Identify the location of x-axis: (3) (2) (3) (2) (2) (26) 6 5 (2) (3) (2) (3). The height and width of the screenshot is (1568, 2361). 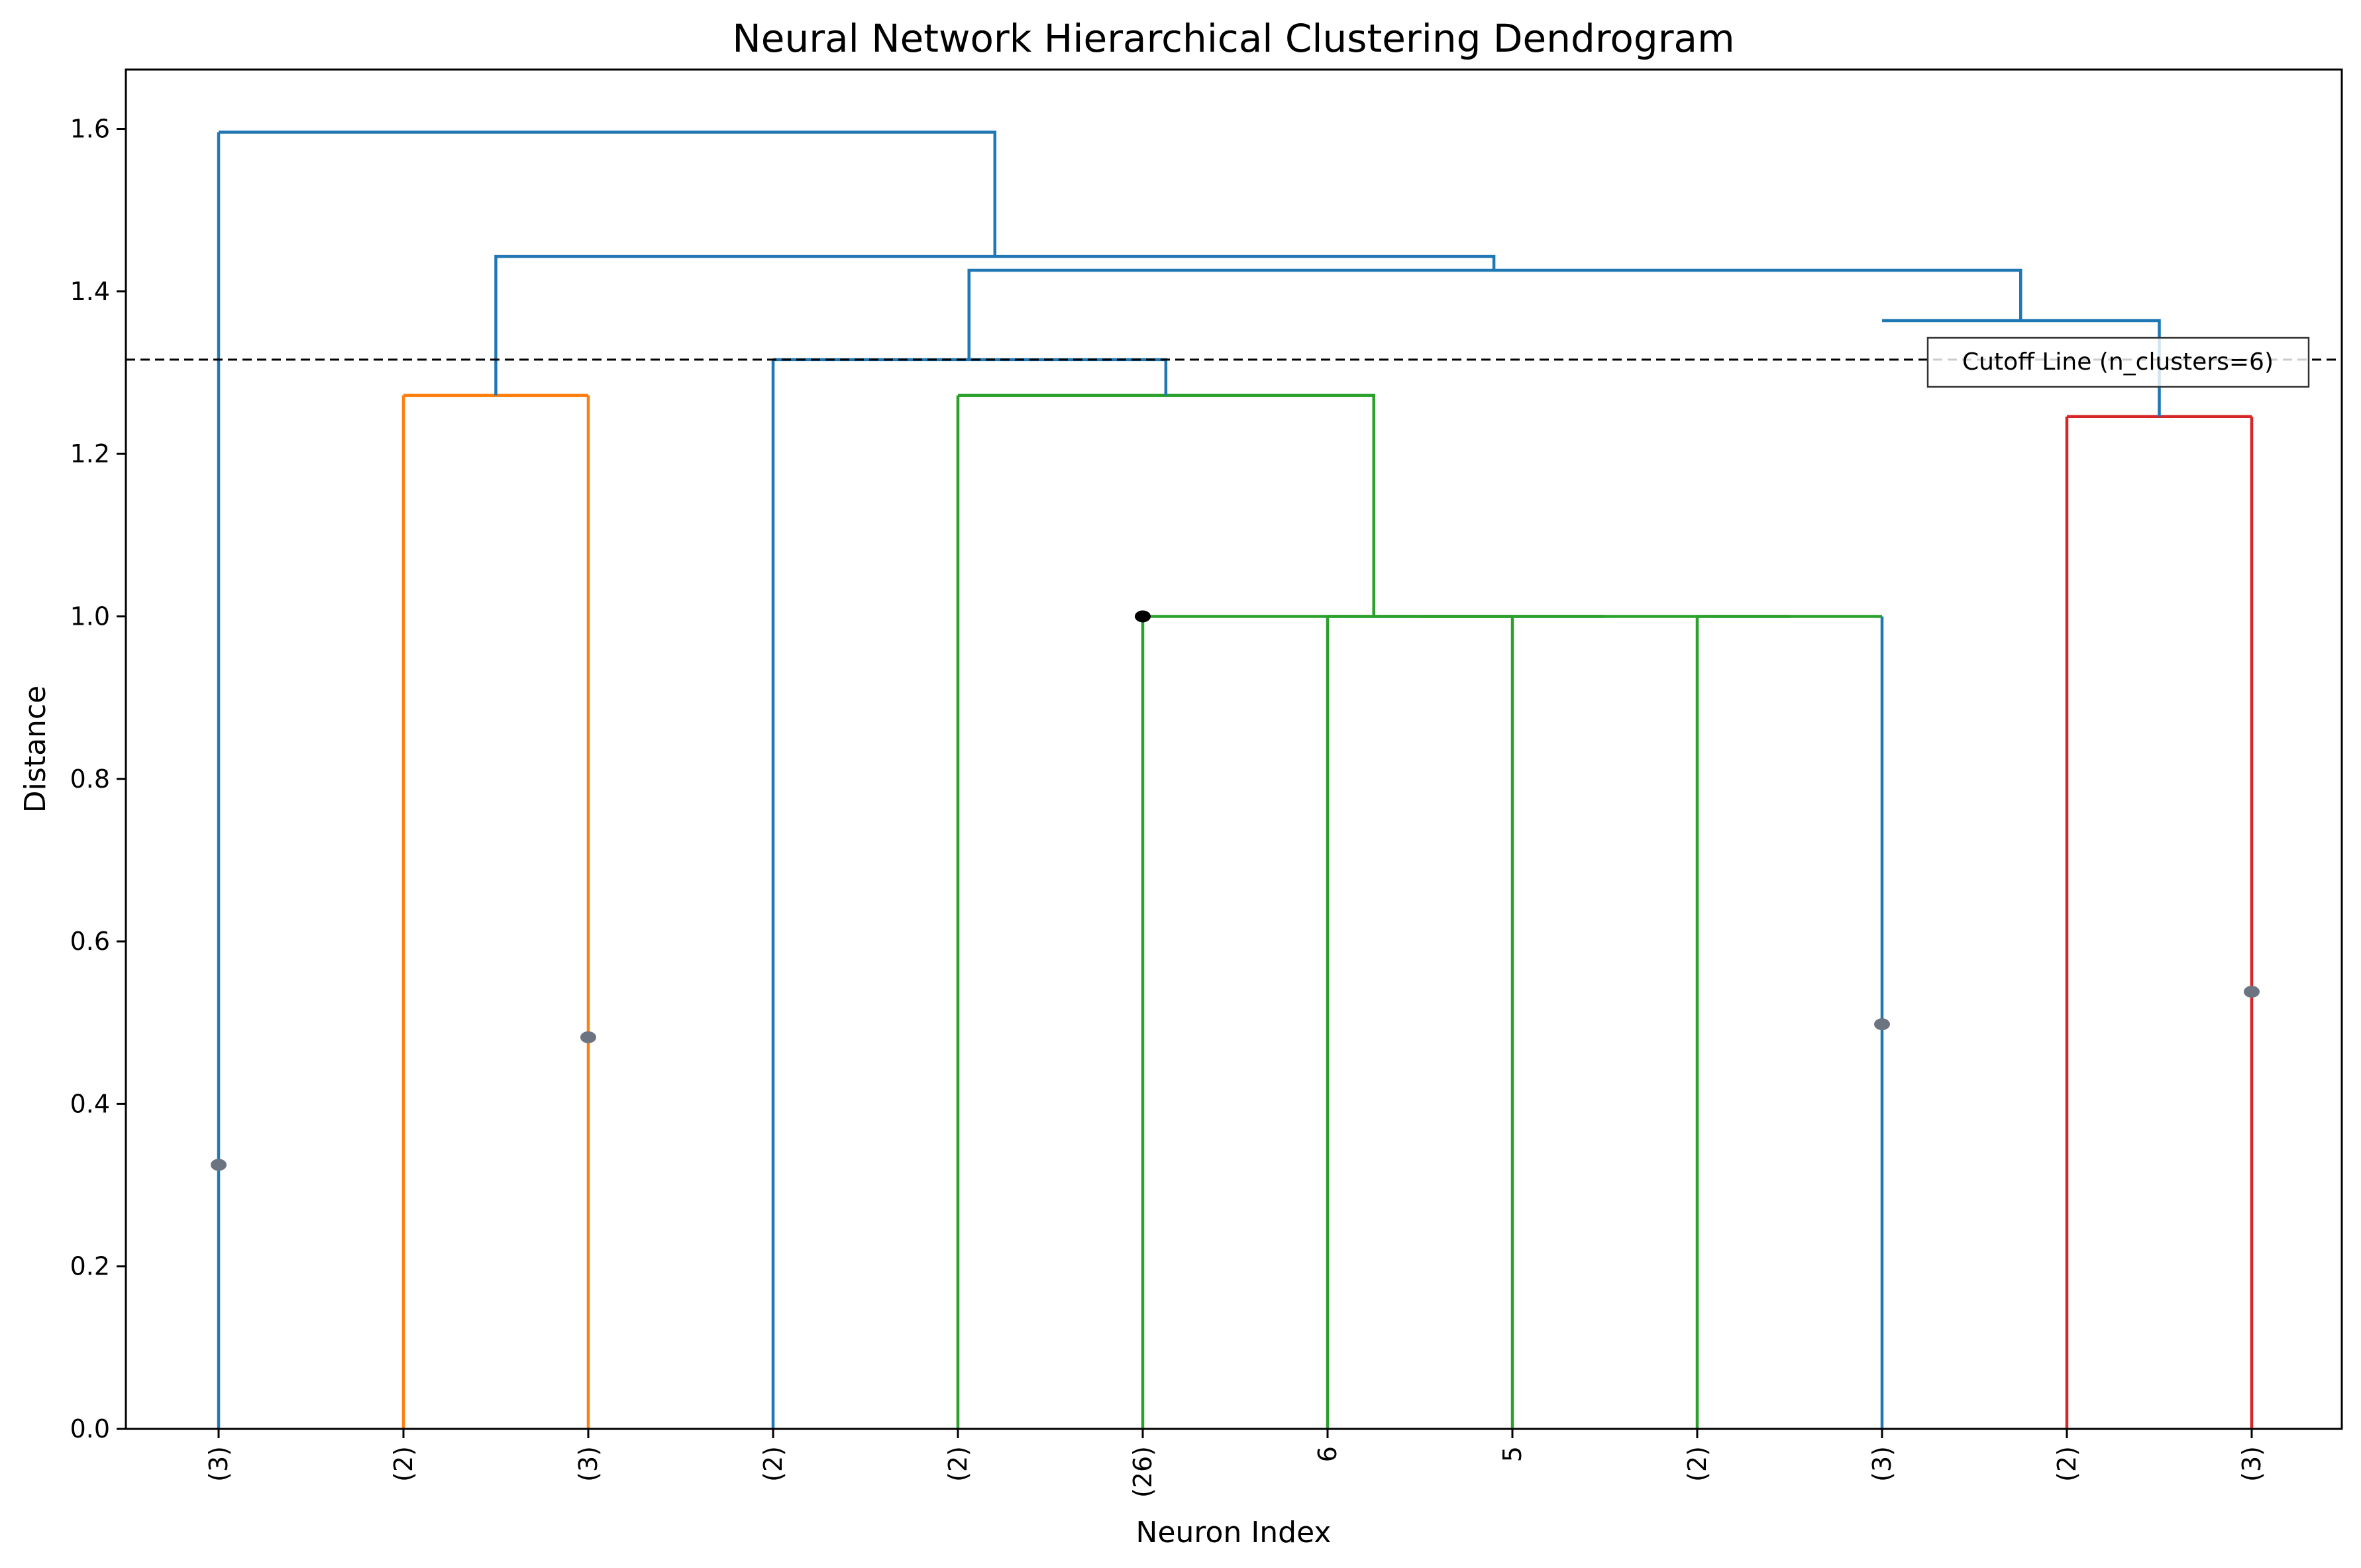
(1235, 1464).